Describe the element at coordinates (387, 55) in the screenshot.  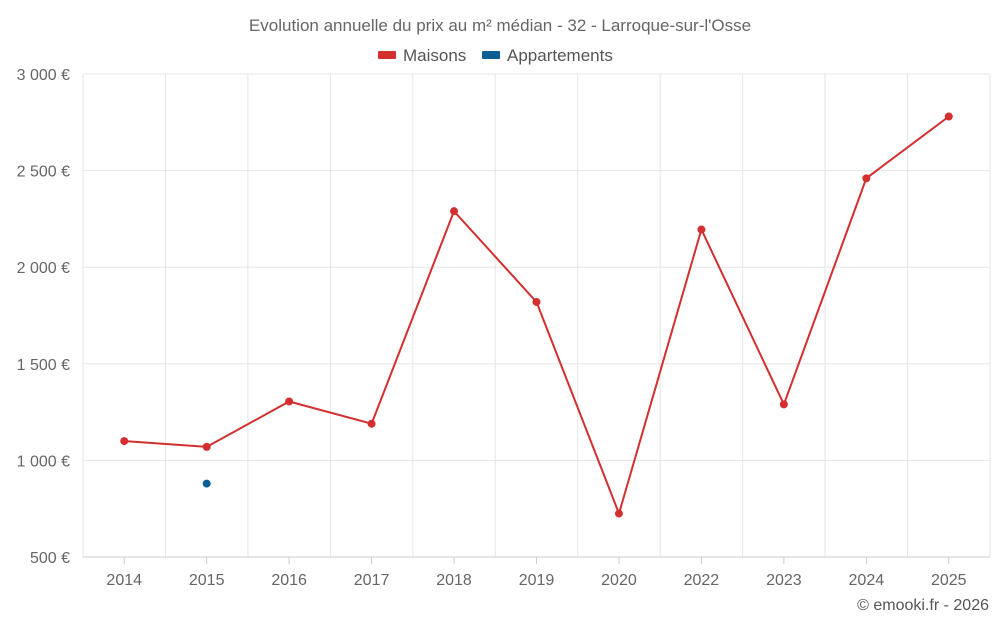
I see `legend-swatch-maisons` at that location.